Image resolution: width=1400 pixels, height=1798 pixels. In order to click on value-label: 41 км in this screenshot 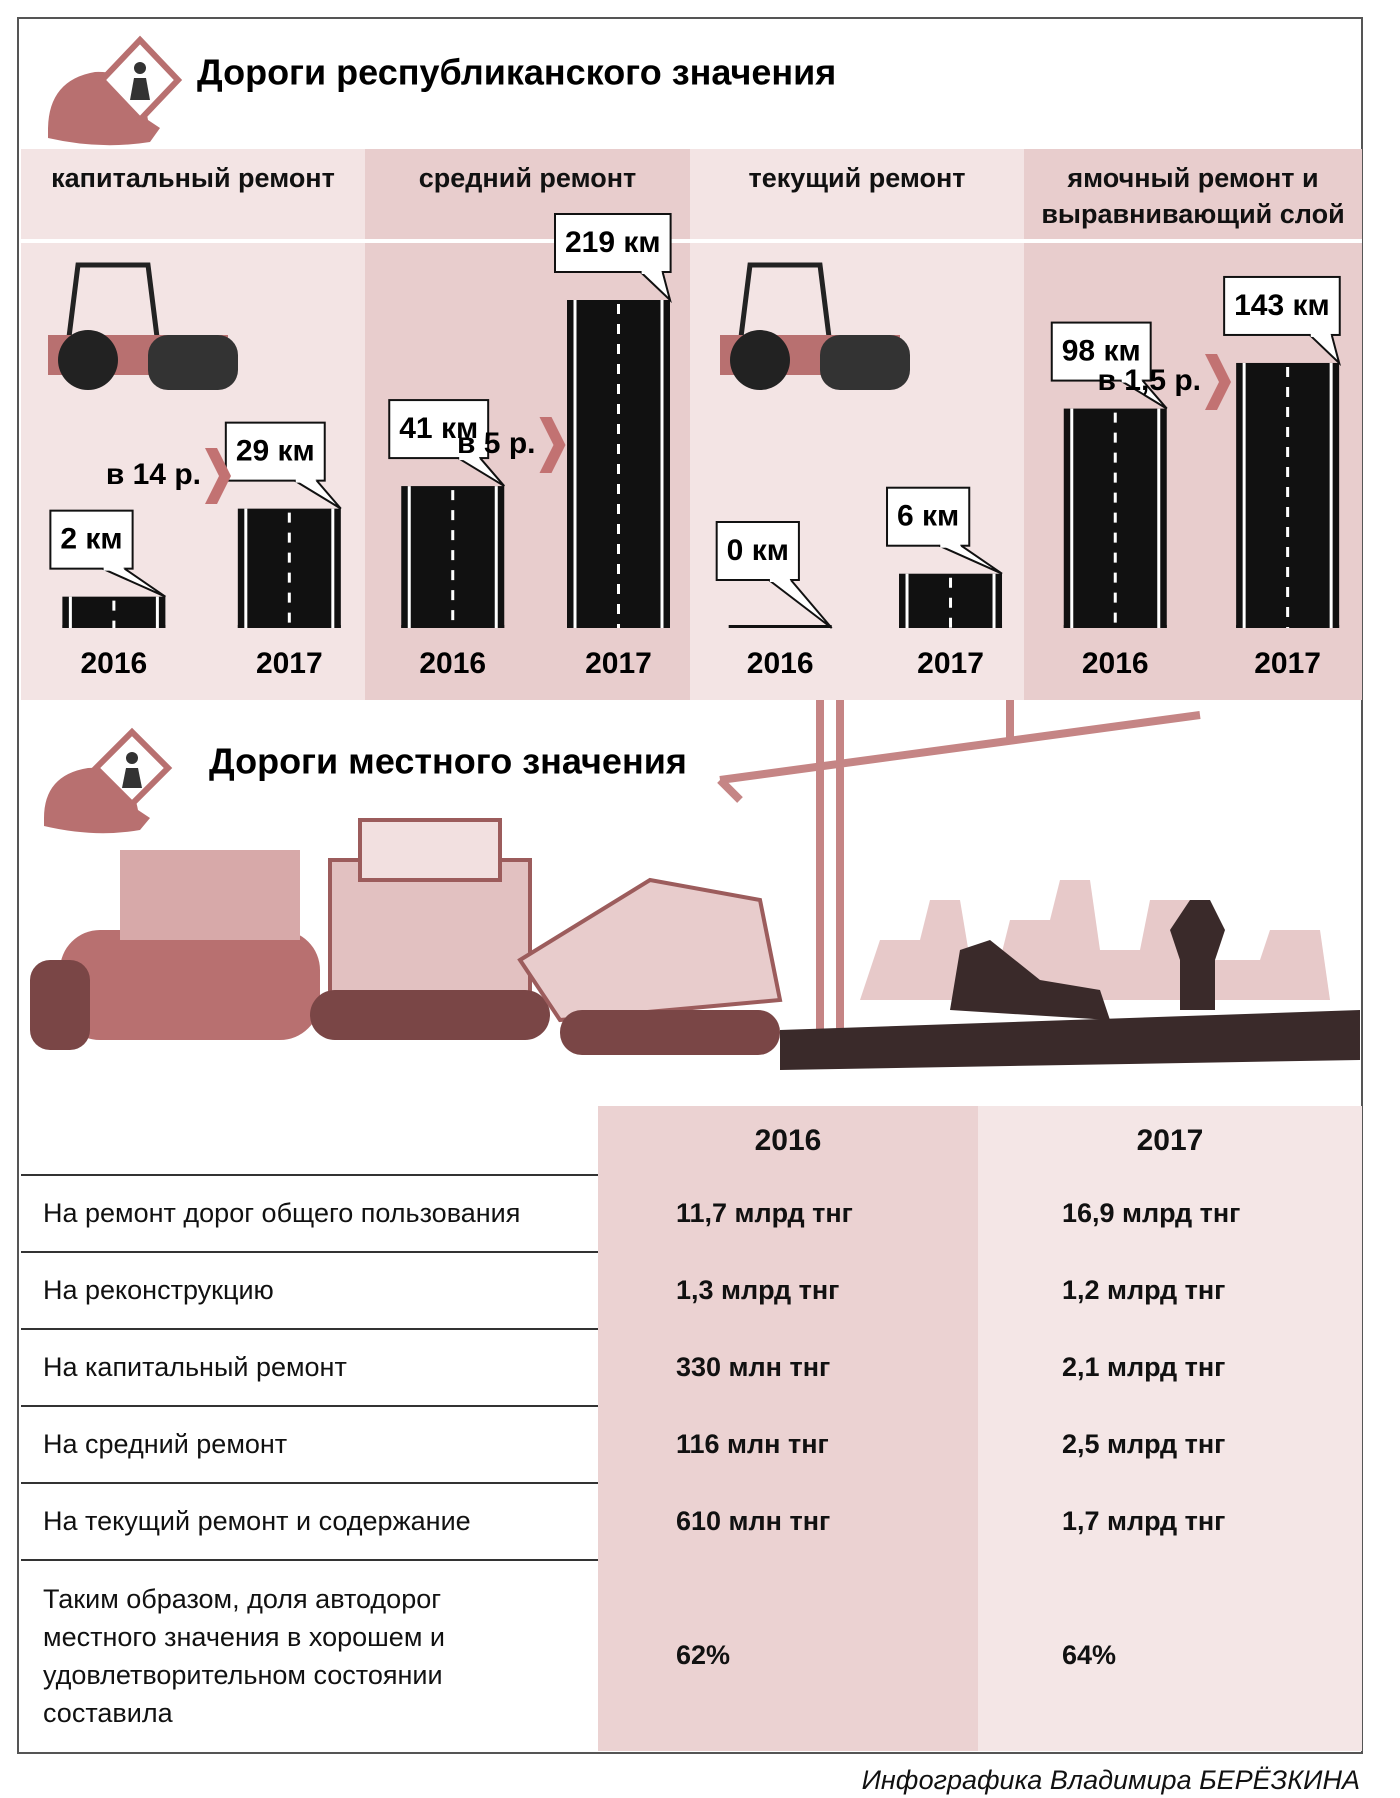, I will do `click(438, 428)`.